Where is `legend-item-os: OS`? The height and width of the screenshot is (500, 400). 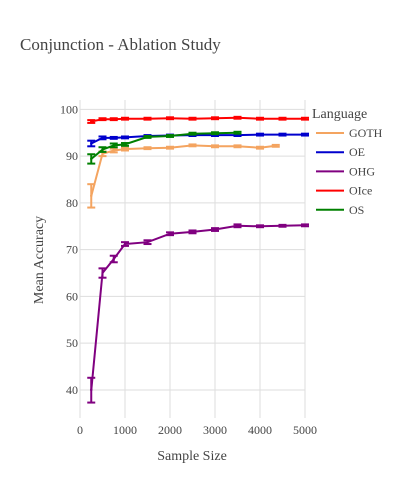
legend-item-os: OS is located at coordinates (340, 210).